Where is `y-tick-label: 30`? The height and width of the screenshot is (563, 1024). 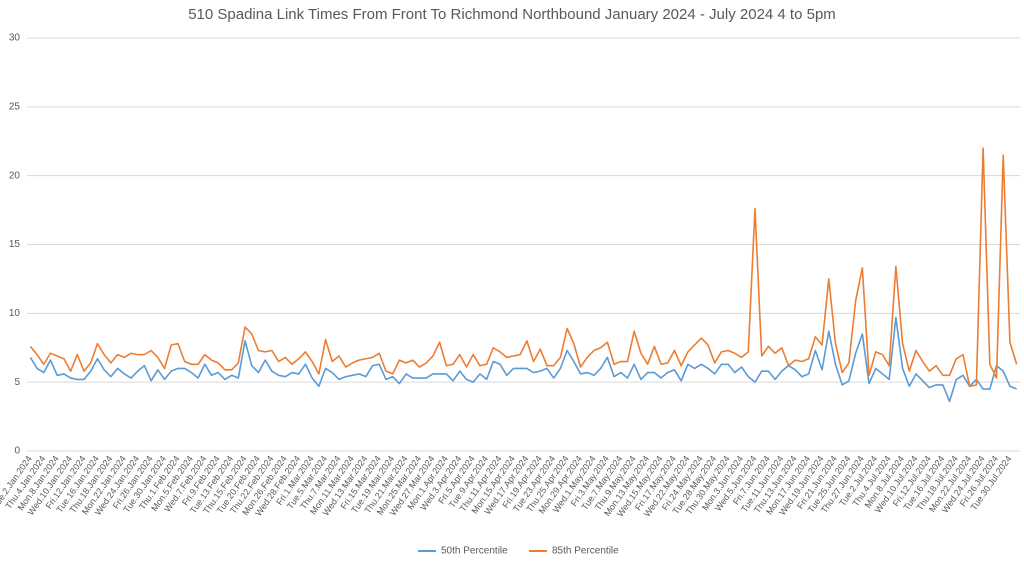 y-tick-label: 30 is located at coordinates (15, 38).